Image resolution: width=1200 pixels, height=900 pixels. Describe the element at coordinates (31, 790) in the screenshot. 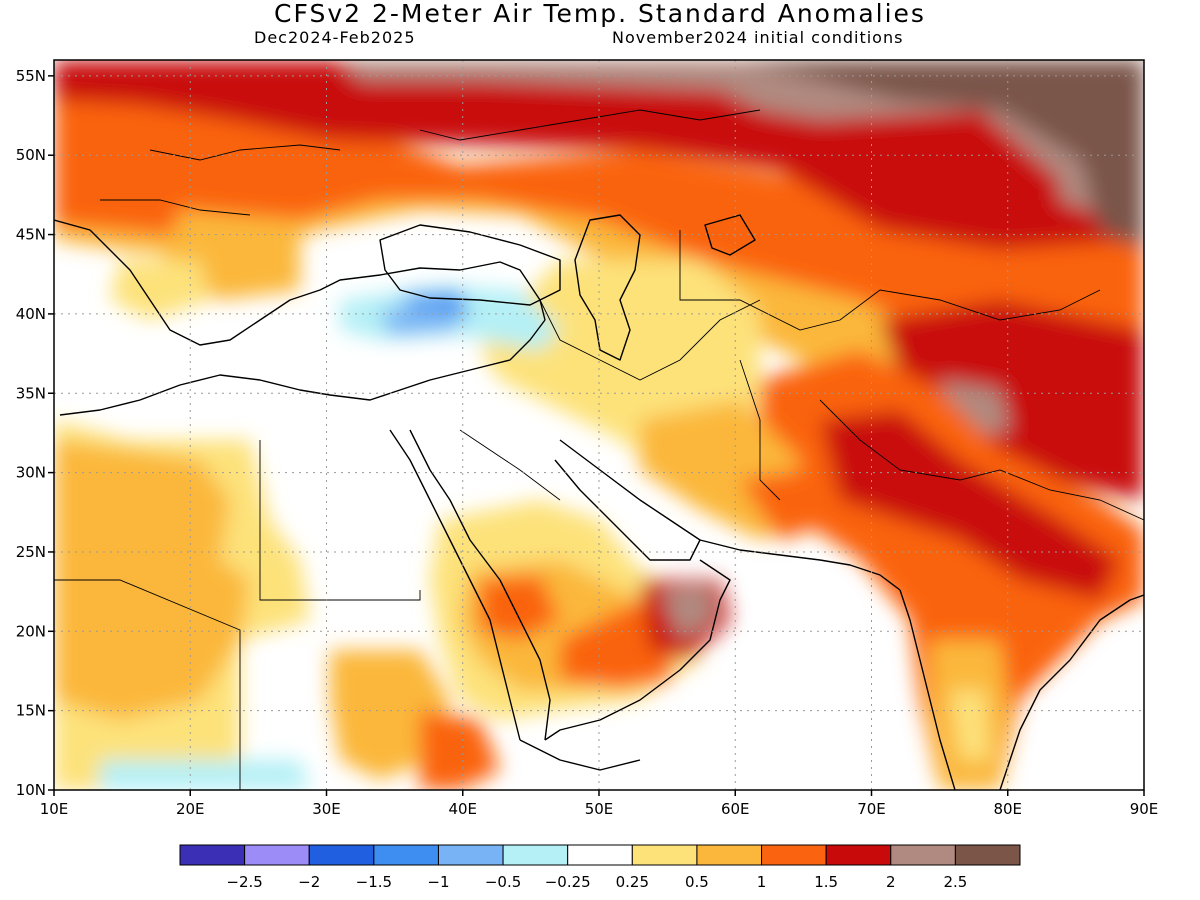

I see `lat-tick-label: 10N` at that location.